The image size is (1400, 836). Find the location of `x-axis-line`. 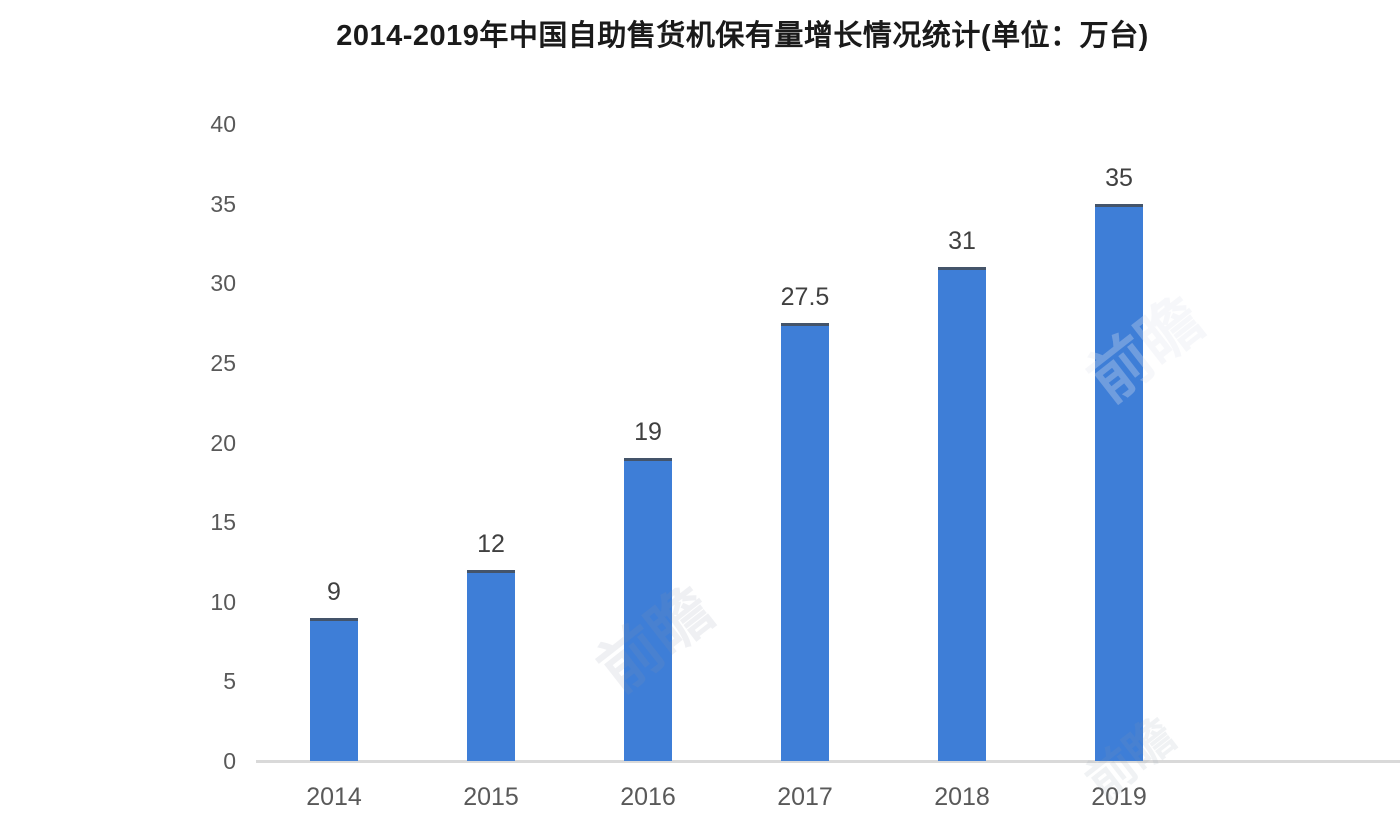

x-axis-line is located at coordinates (828, 761).